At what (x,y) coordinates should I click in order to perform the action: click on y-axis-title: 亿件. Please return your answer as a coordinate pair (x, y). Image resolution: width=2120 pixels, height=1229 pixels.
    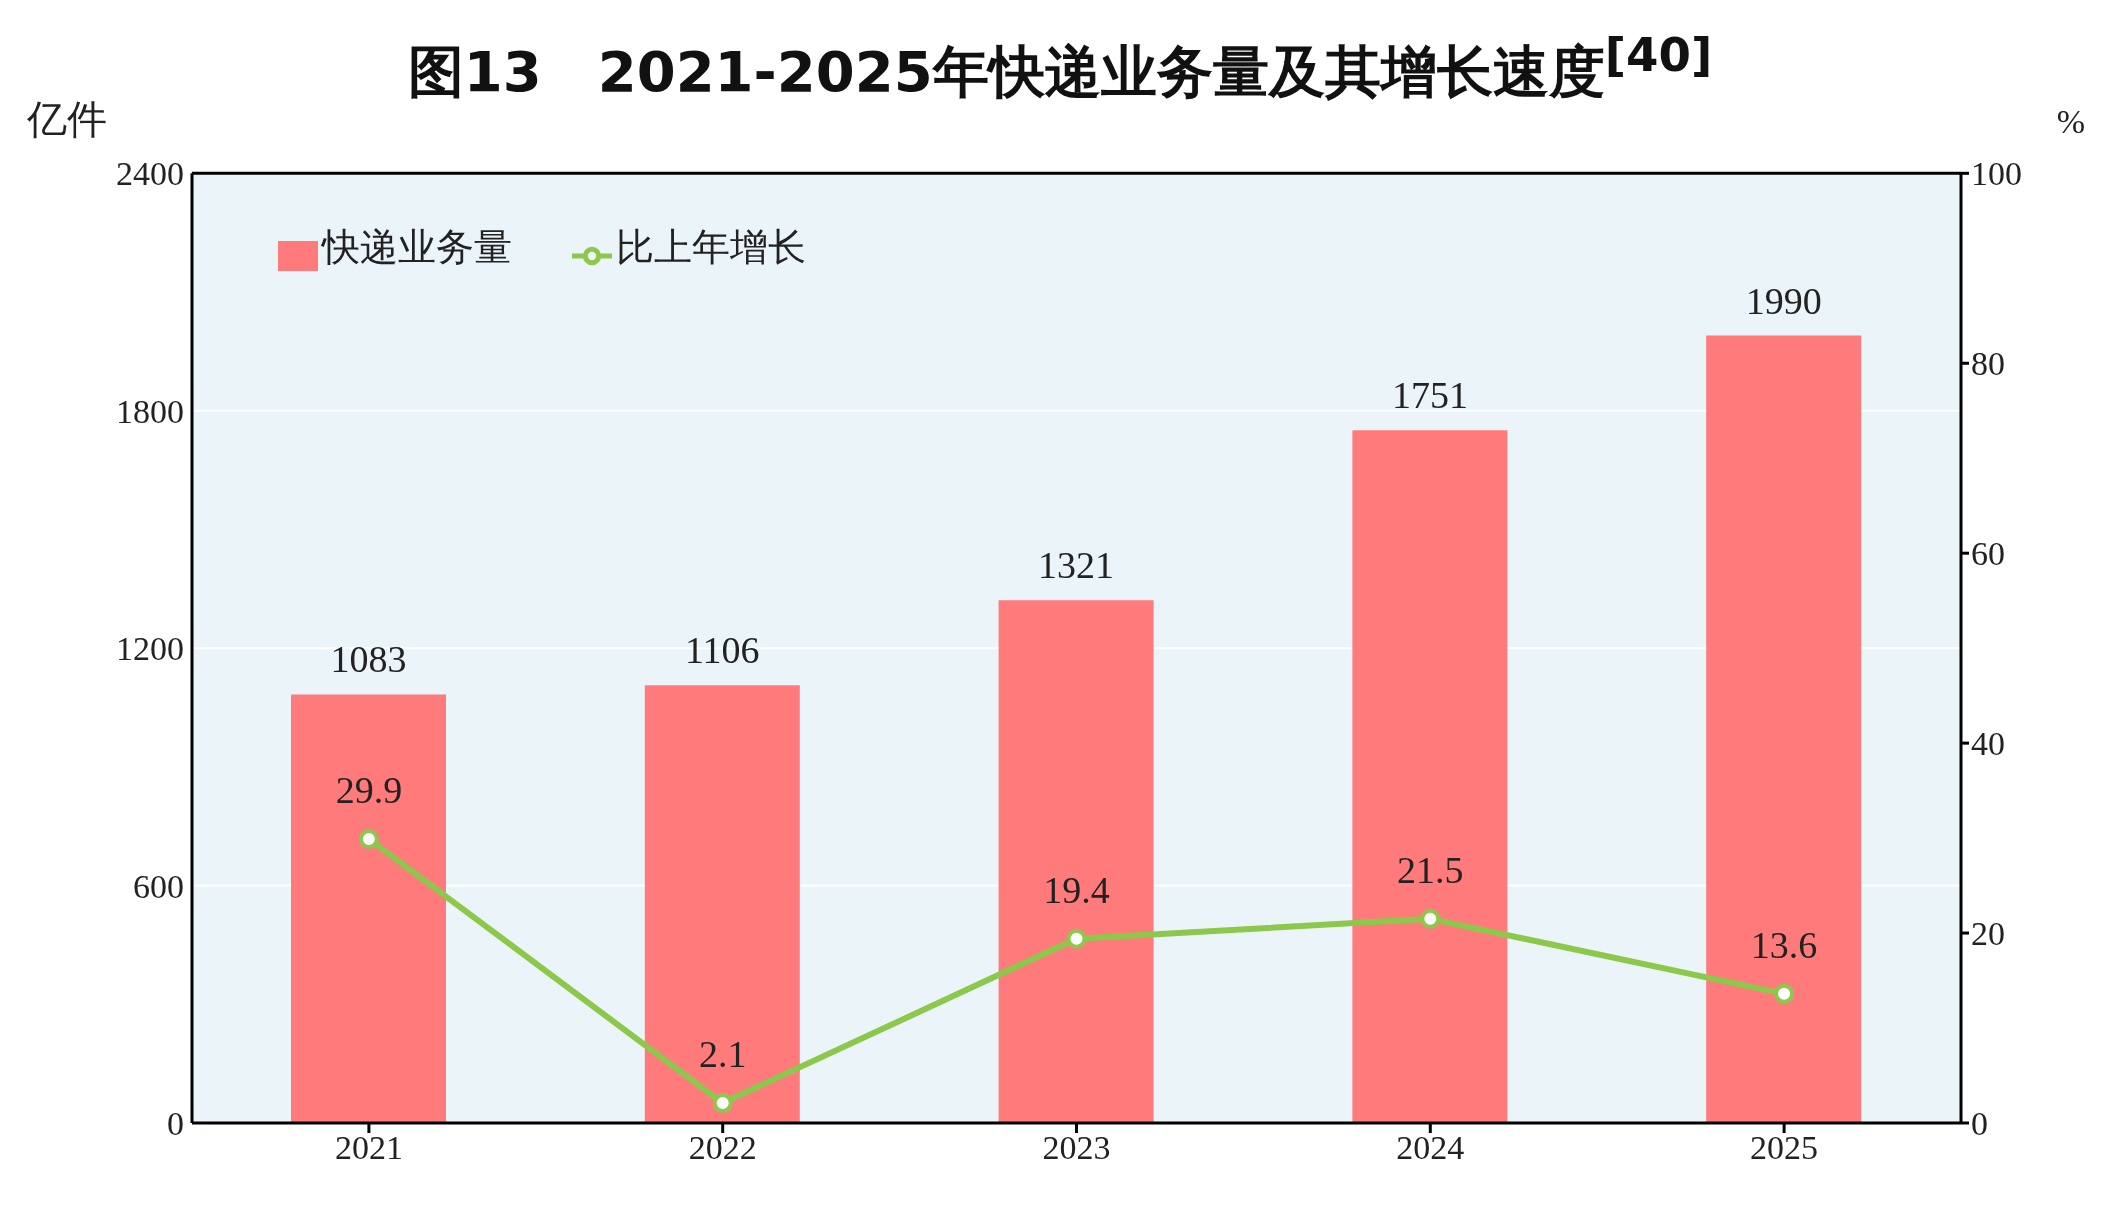
    Looking at the image, I should click on (66, 119).